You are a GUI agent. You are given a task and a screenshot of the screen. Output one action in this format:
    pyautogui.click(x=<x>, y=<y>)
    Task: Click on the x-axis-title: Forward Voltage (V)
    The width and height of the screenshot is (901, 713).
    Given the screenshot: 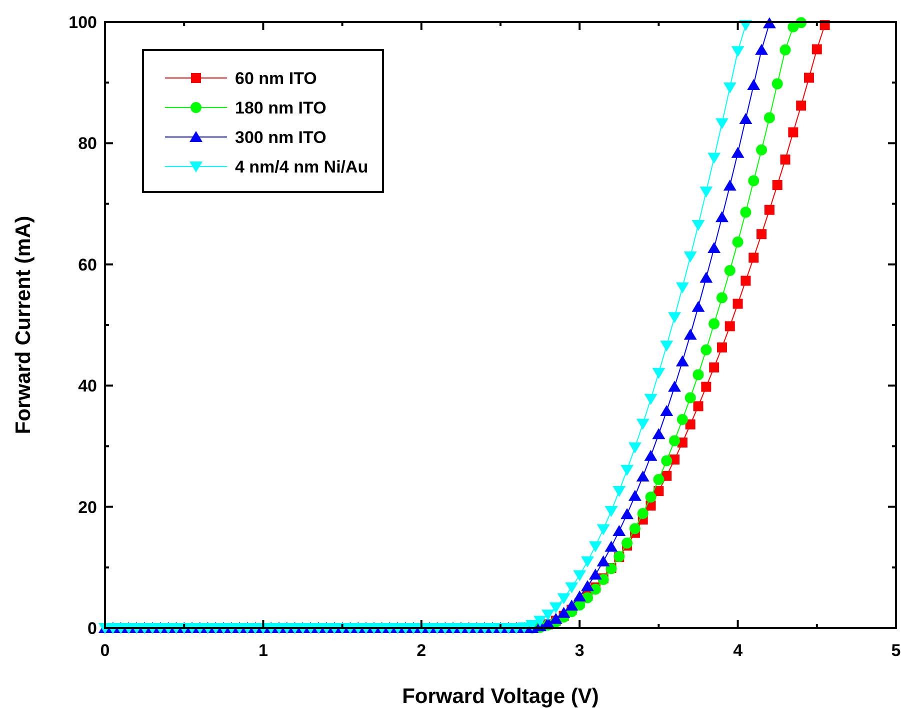 What is the action you would take?
    pyautogui.click(x=500, y=696)
    